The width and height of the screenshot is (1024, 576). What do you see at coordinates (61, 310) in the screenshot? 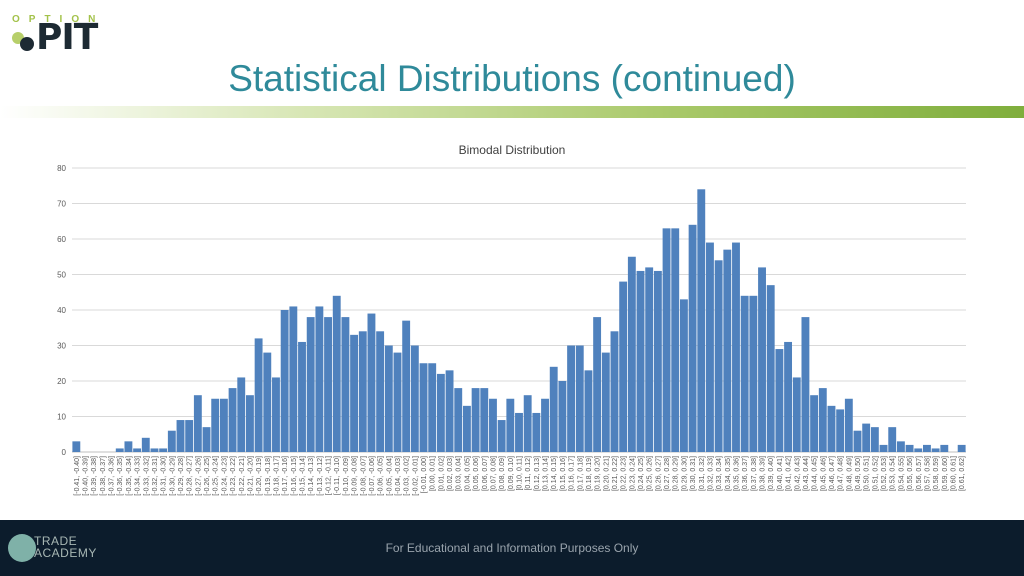
I see `y-tick-label: 40` at bounding box center [61, 310].